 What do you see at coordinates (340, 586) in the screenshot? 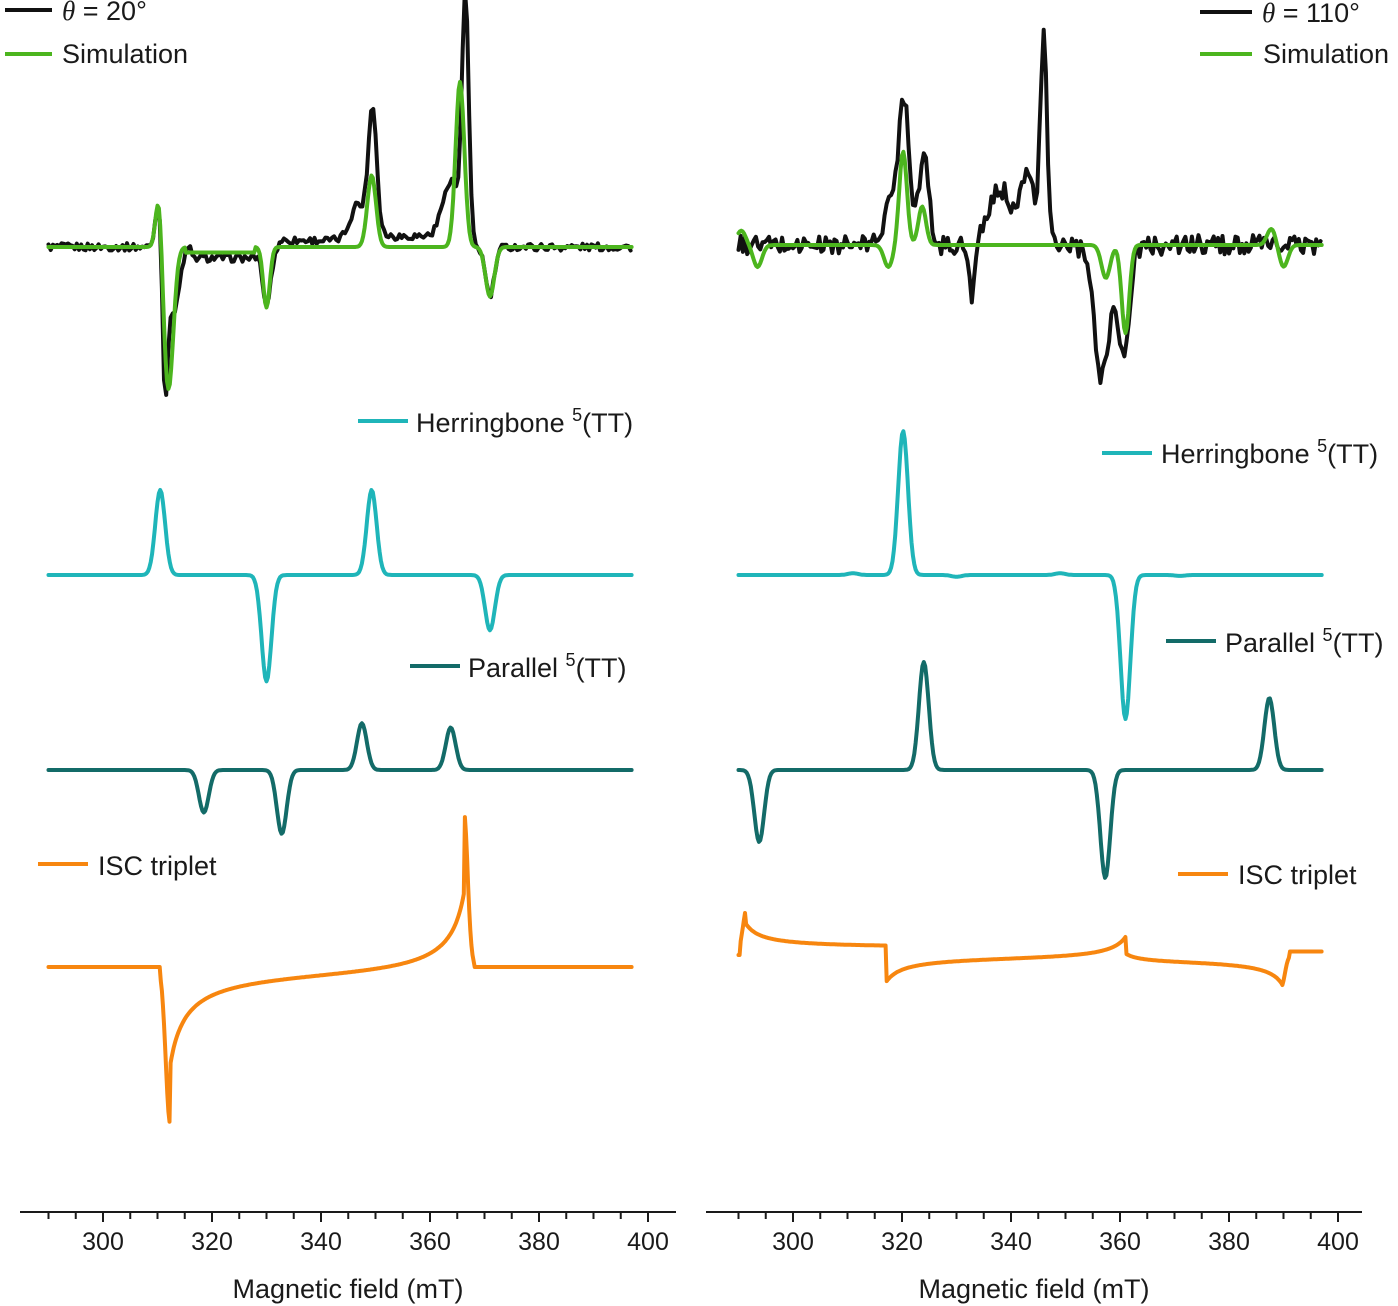
I see `left-herringbone-line` at bounding box center [340, 586].